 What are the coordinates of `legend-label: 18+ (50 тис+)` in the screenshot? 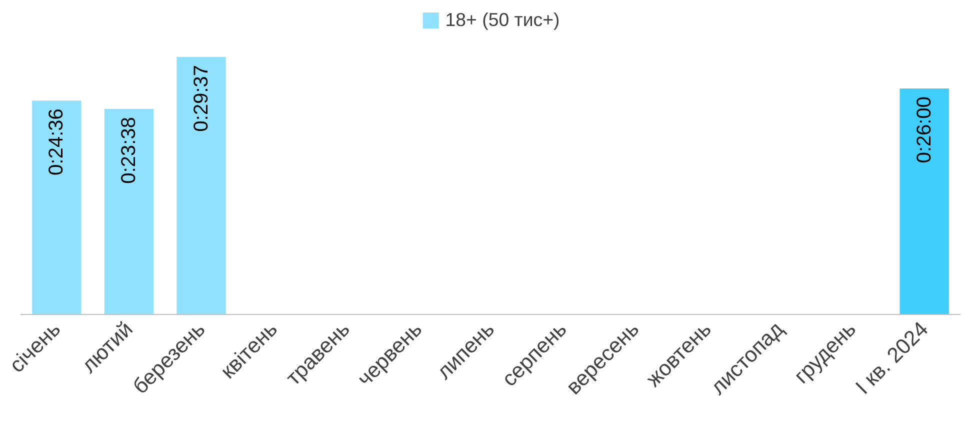 It's located at (502, 20).